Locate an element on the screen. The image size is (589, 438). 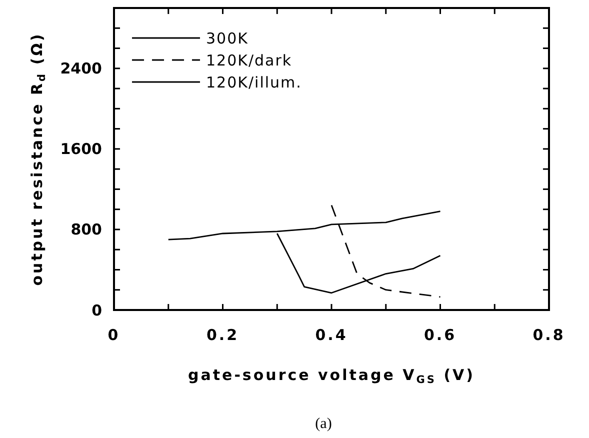
y-tick-label: 2400 is located at coordinates (81, 69).